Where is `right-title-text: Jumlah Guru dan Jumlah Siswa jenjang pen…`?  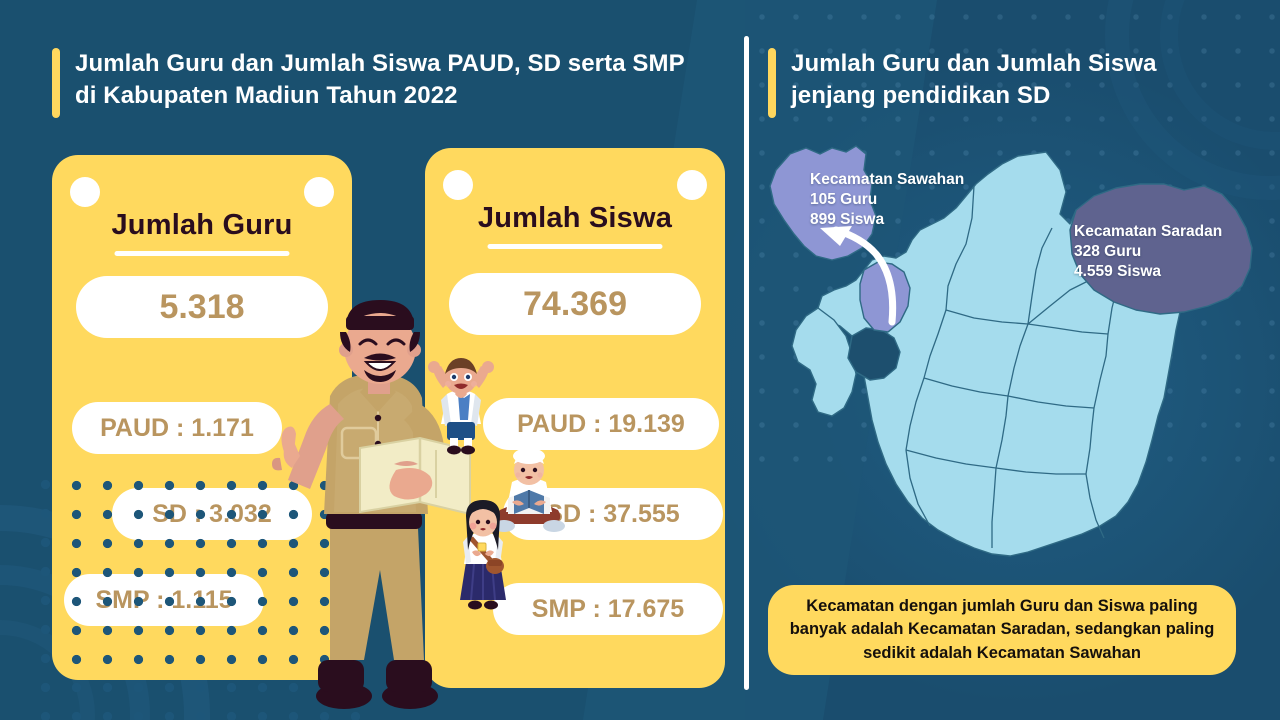
right-title-text: Jumlah Guru dan Jumlah Siswa jenjang pen… is located at coordinates (974, 79).